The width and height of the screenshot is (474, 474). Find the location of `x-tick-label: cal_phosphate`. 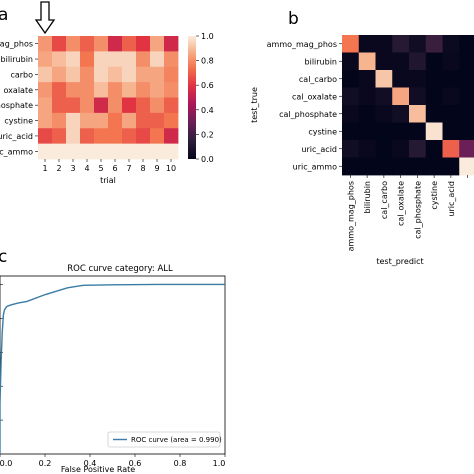

x-tick-label: cal_phosphate is located at coordinates (417, 210).